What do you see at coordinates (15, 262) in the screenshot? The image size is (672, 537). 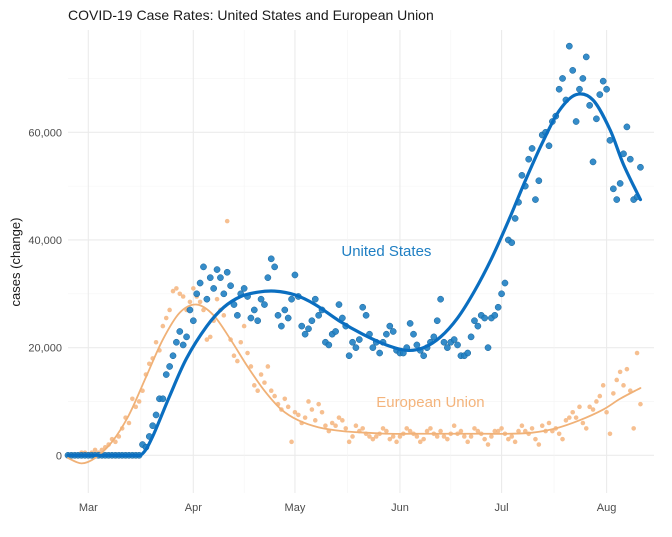 I see `y-axis-title: cases (change)` at bounding box center [15, 262].